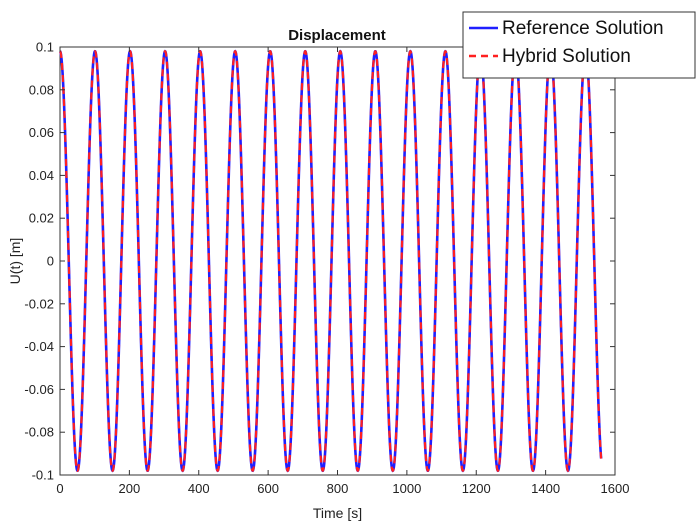 This screenshot has width=700, height=526. What do you see at coordinates (50, 261) in the screenshot?
I see `y-tick-label: 0` at bounding box center [50, 261].